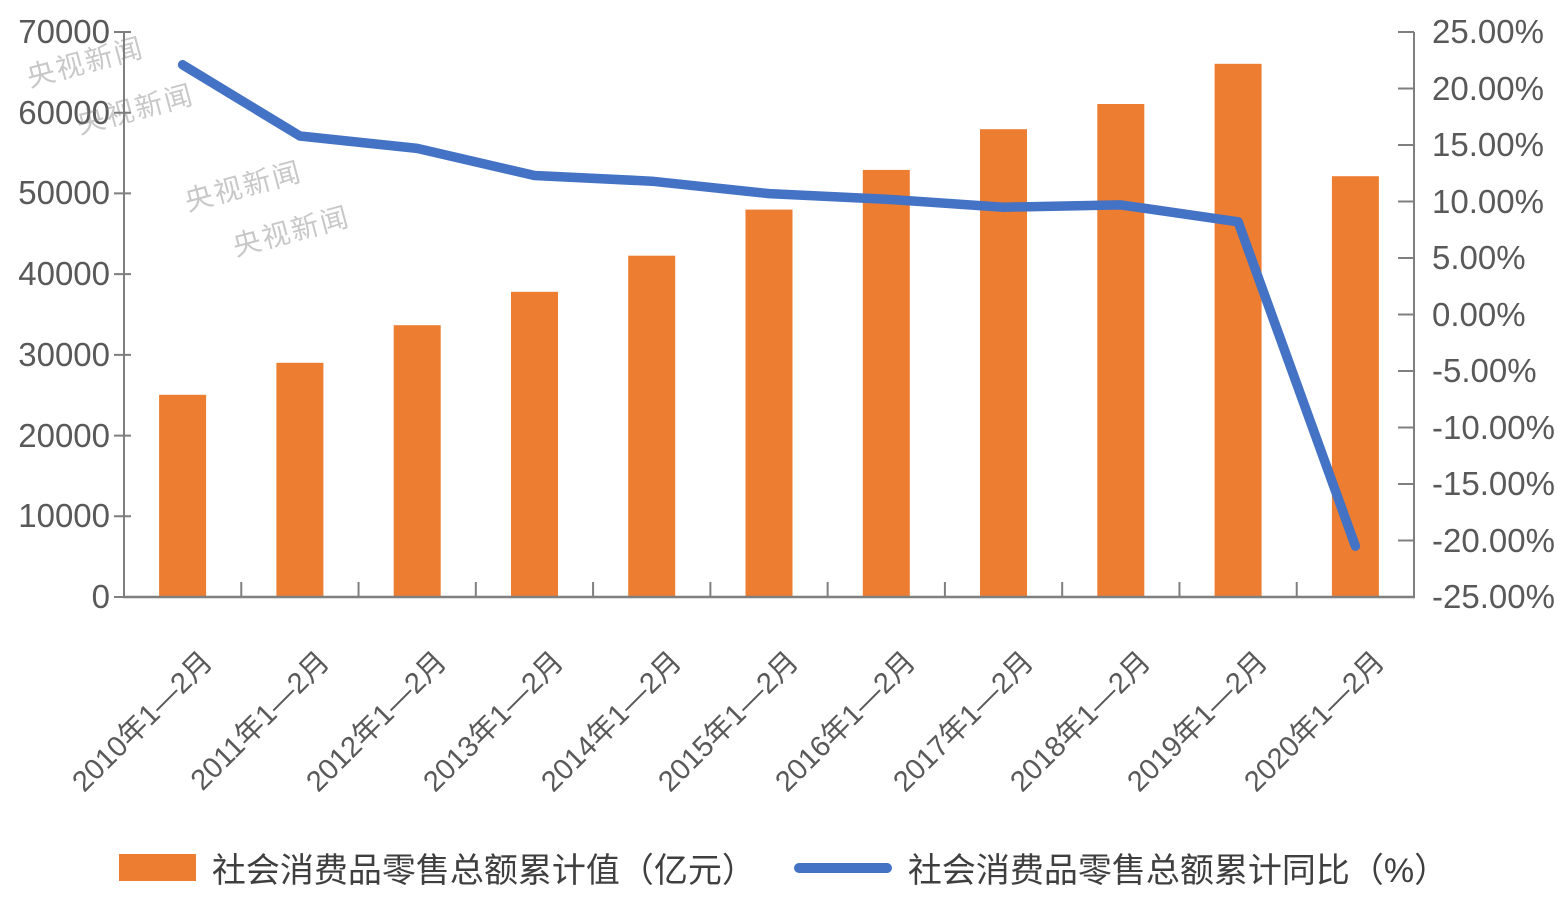 The width and height of the screenshot is (1567, 904). What do you see at coordinates (64, 354) in the screenshot?
I see `left-axis-tick-label: 30000` at bounding box center [64, 354].